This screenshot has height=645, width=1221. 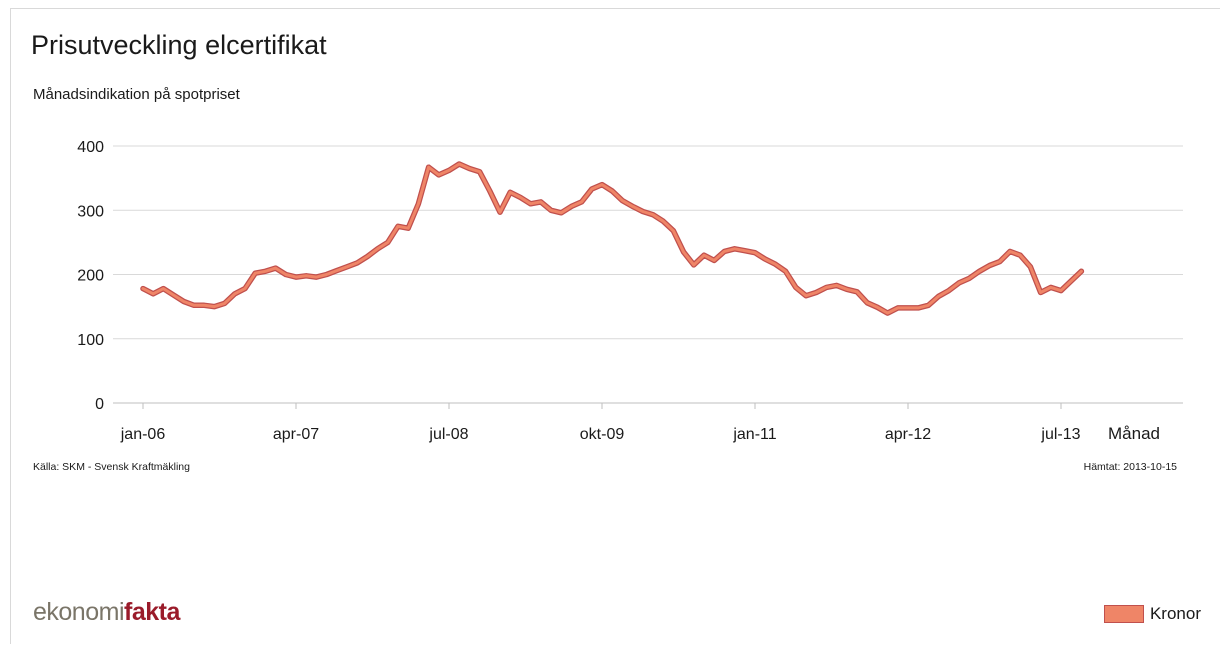 I want to click on logo-part-2: fakta, so click(x=152, y=612).